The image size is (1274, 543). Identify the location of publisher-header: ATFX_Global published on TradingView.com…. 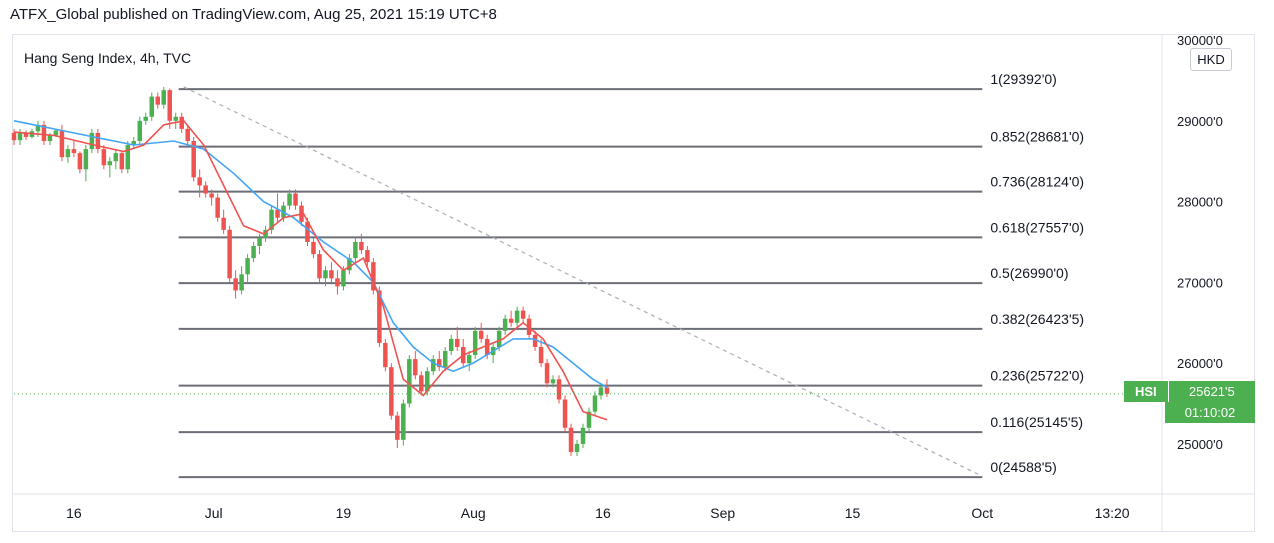
(253, 14).